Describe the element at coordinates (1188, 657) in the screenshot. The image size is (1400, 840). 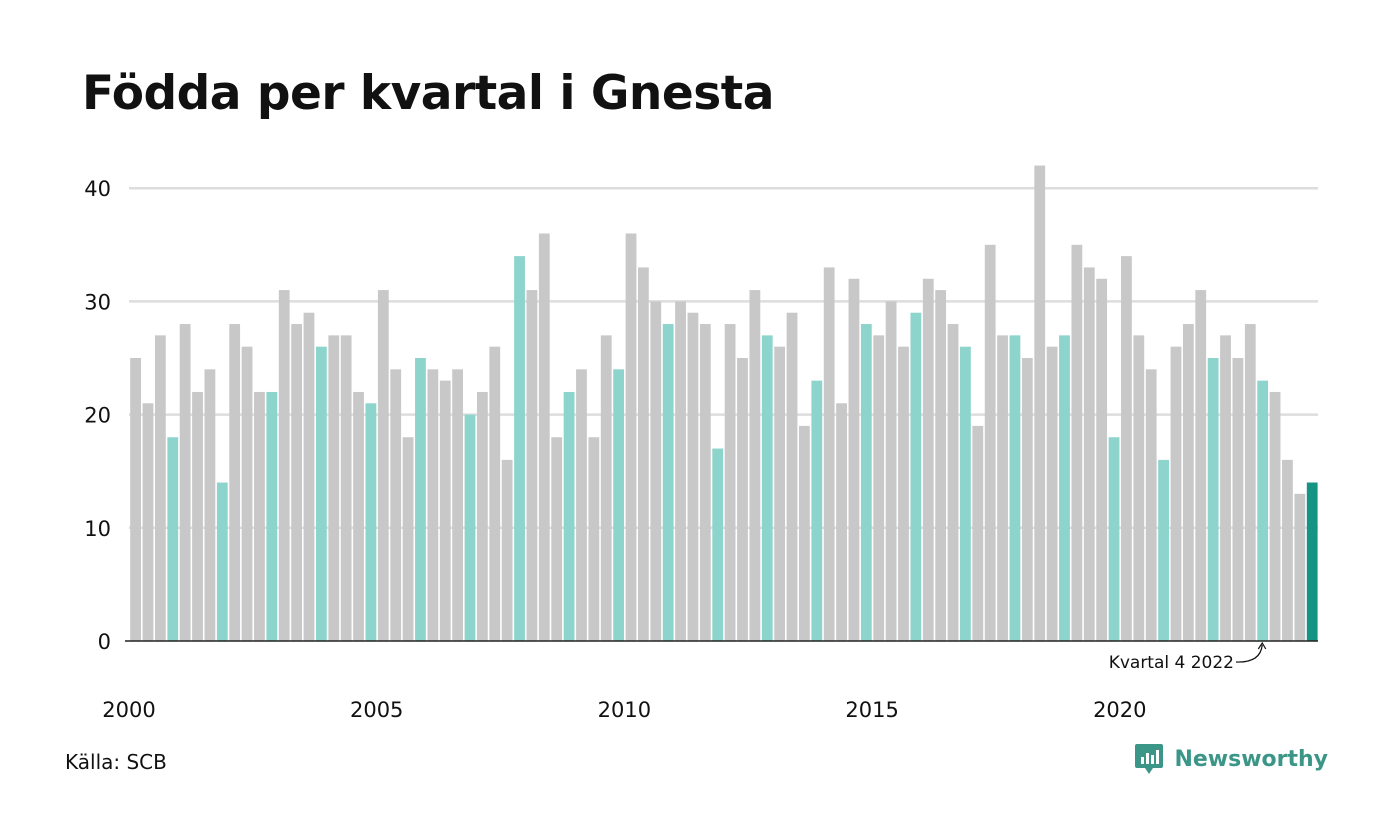
I see `annotation: Kvartal 4 2022` at that location.